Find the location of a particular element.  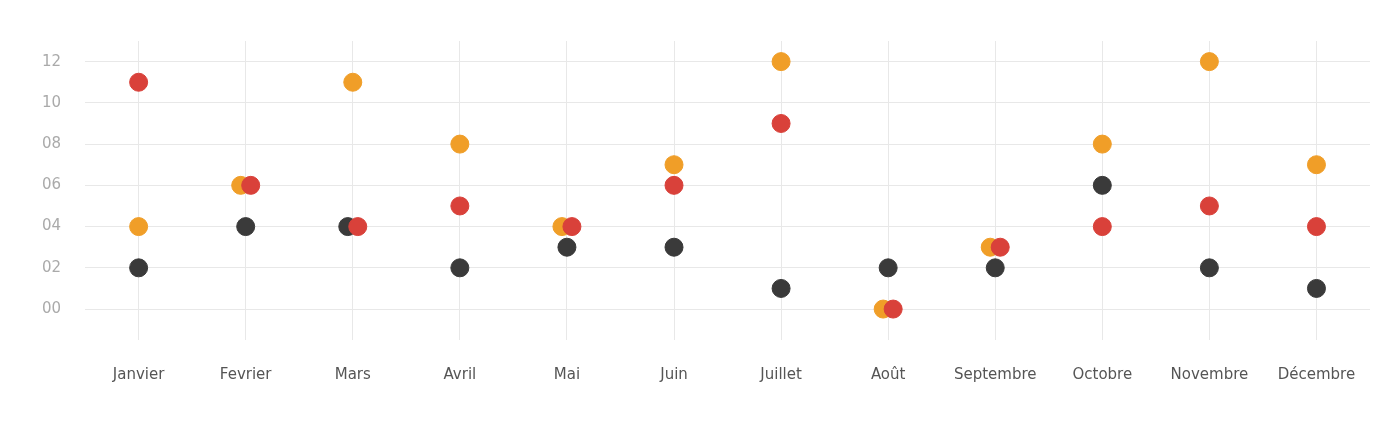

x-tick-label: Avril is located at coordinates (460, 373).